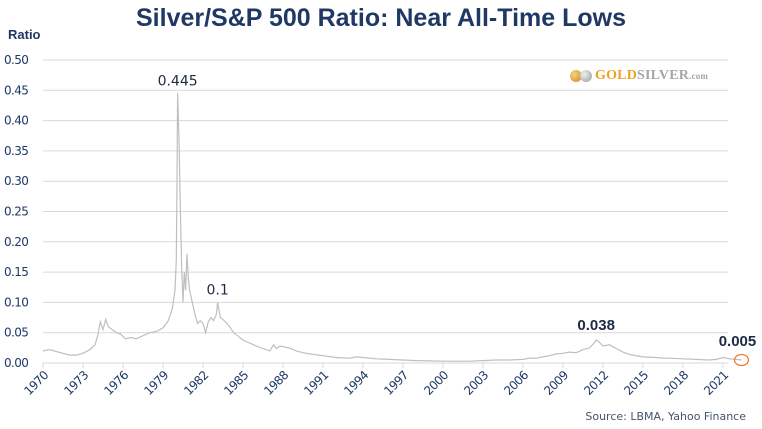 This screenshot has width=762, height=429. I want to click on x-tick-label: 1994, so click(356, 383).